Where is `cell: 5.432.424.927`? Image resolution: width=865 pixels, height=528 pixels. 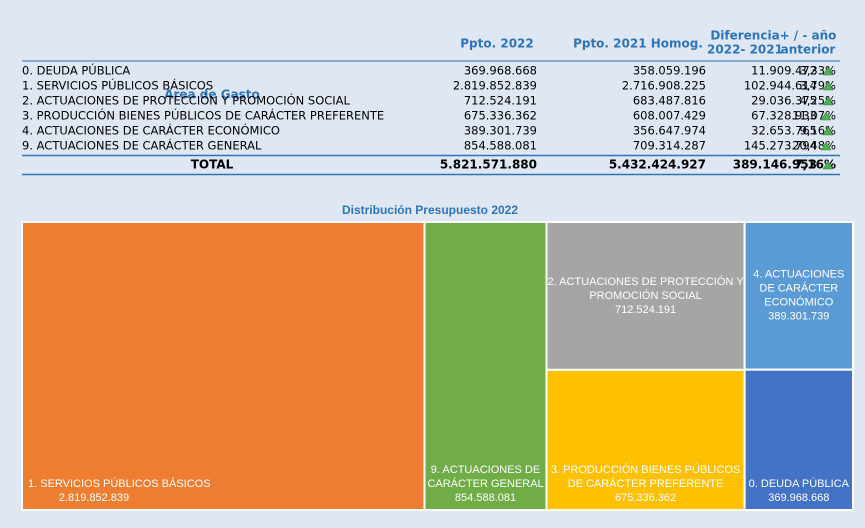
cell: 5.432.424.927 is located at coordinates (657, 165).